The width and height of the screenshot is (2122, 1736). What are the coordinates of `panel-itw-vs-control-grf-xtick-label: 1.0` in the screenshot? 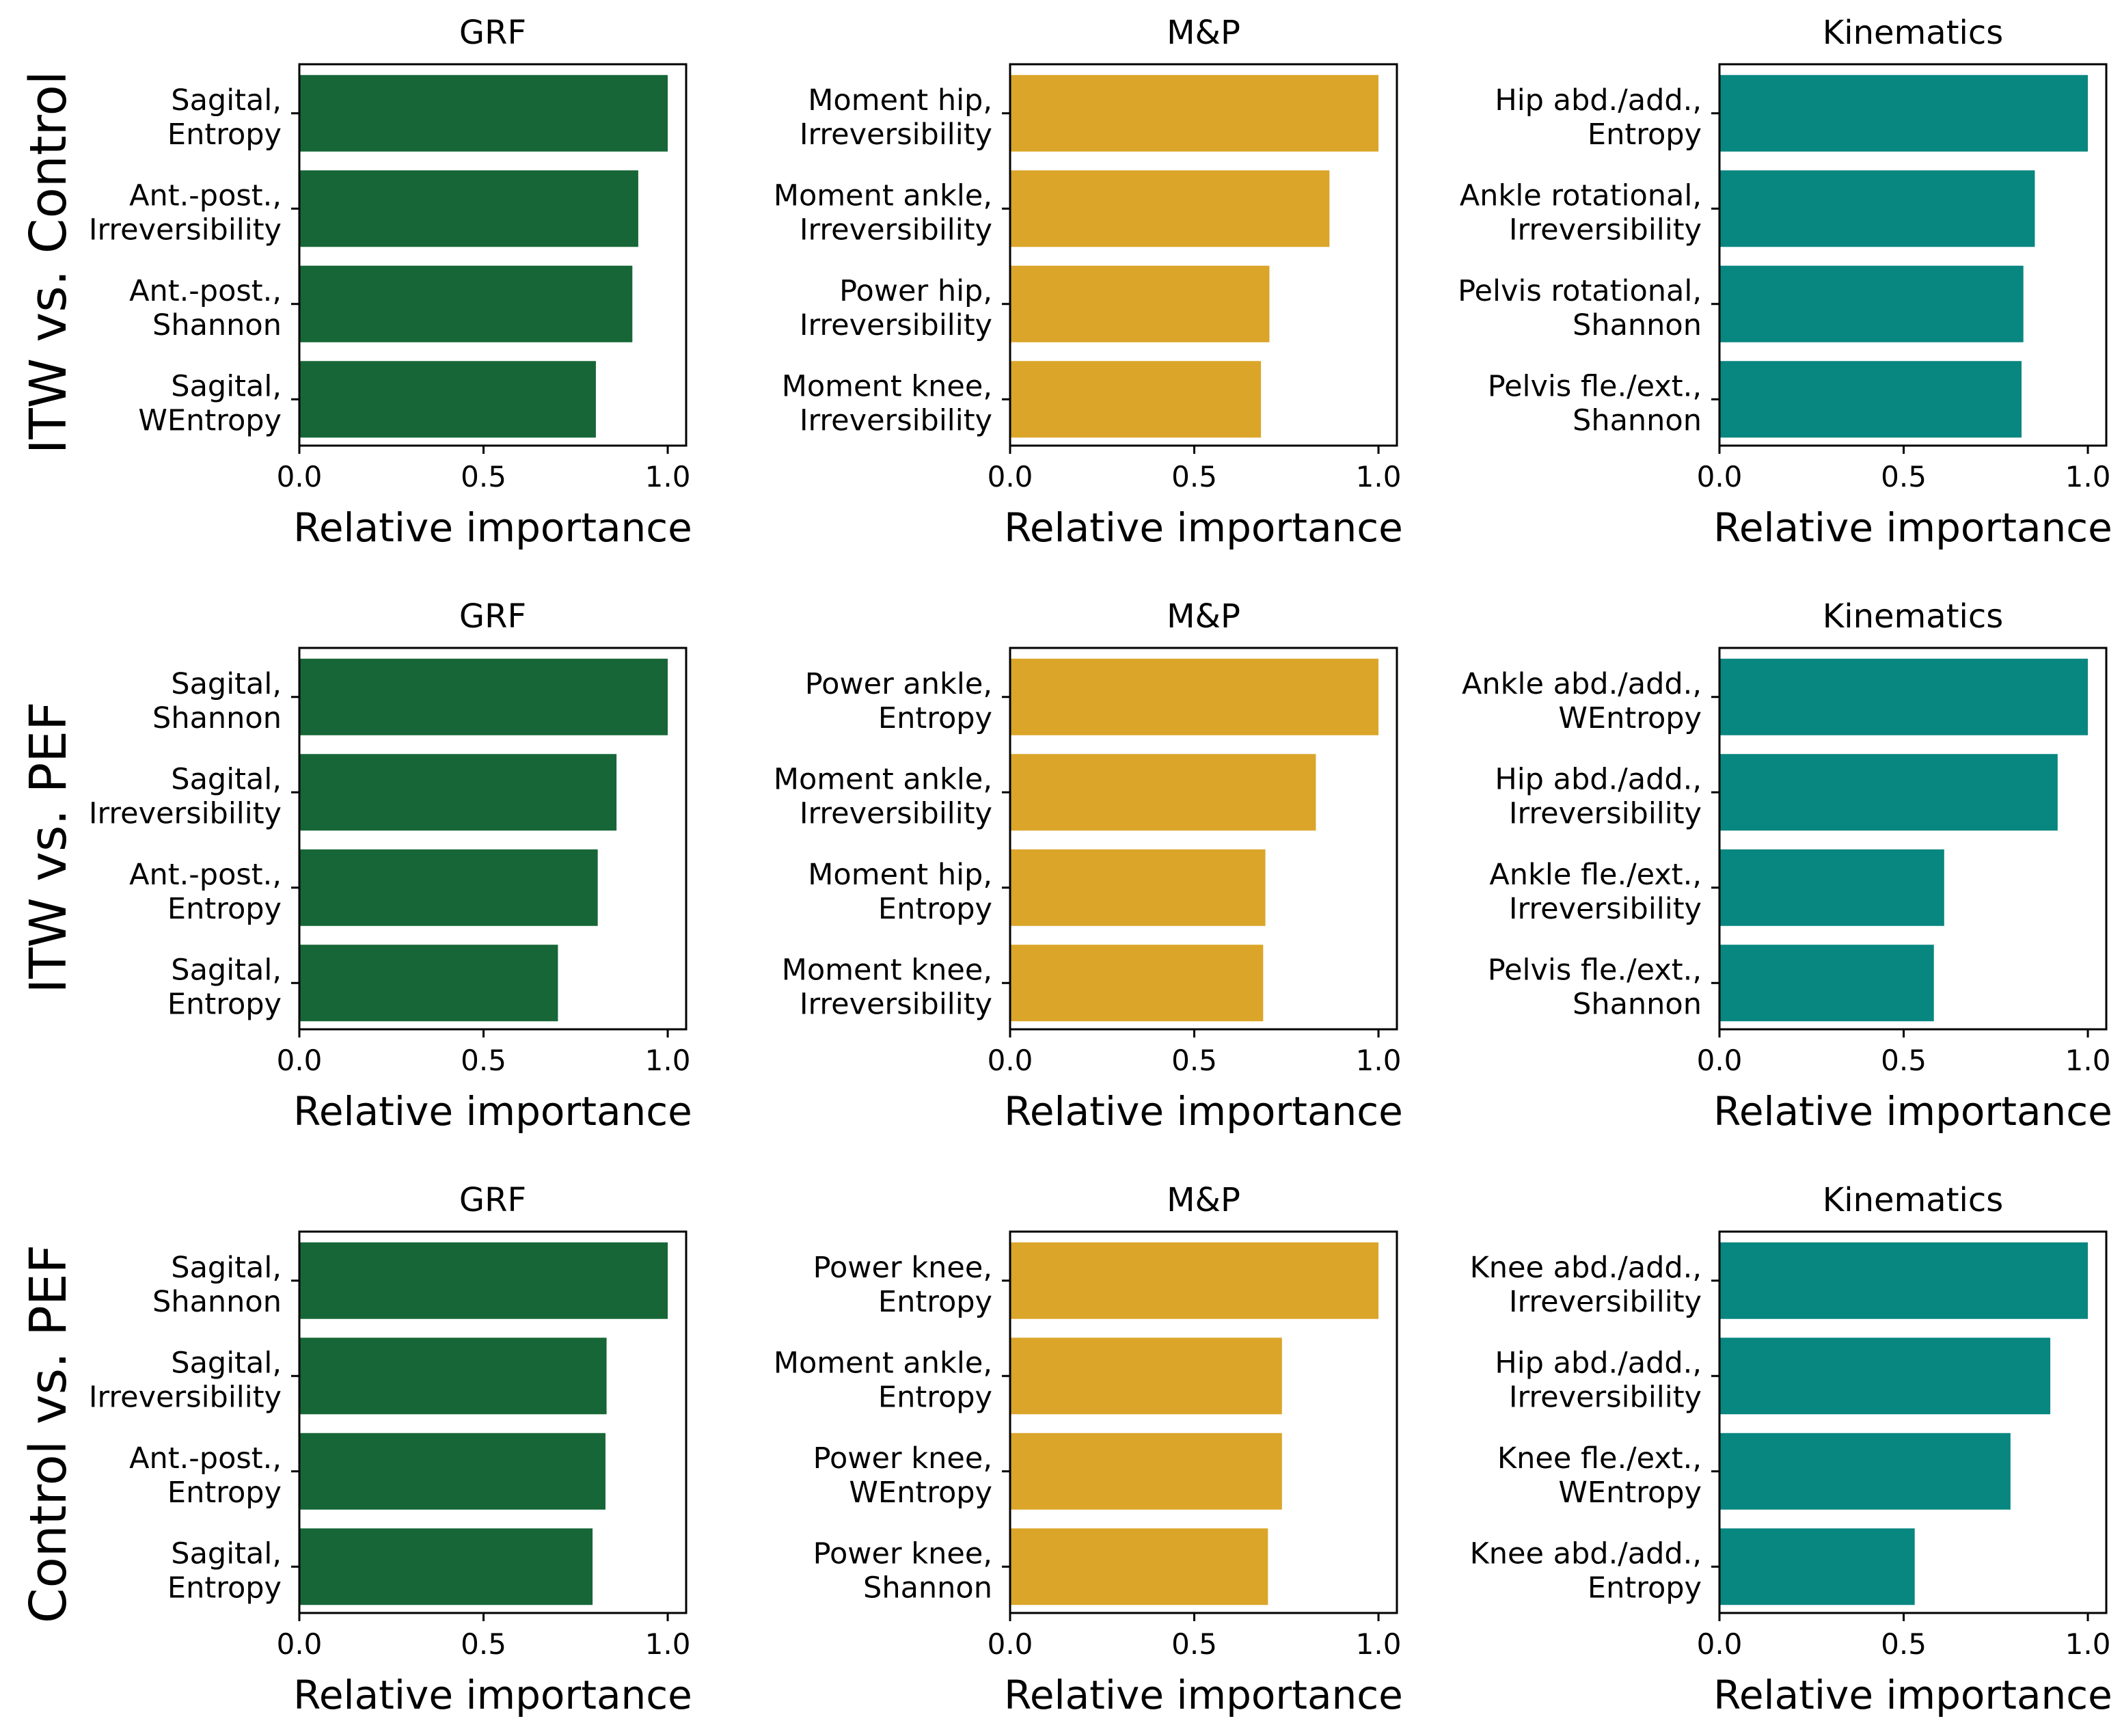 It's located at (668, 476).